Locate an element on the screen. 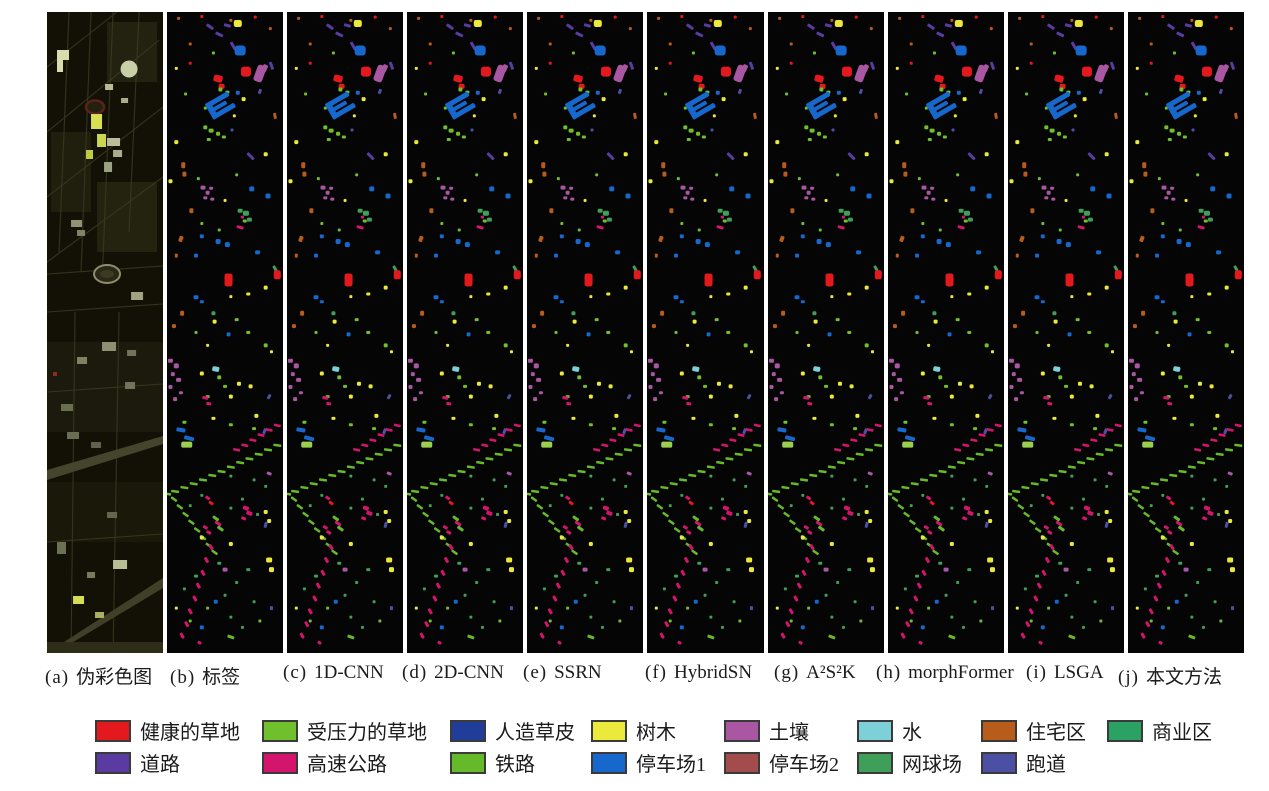 Image resolution: width=1269 pixels, height=791 pixels. legend-item-running-track: 跑道 is located at coordinates (1023, 762).